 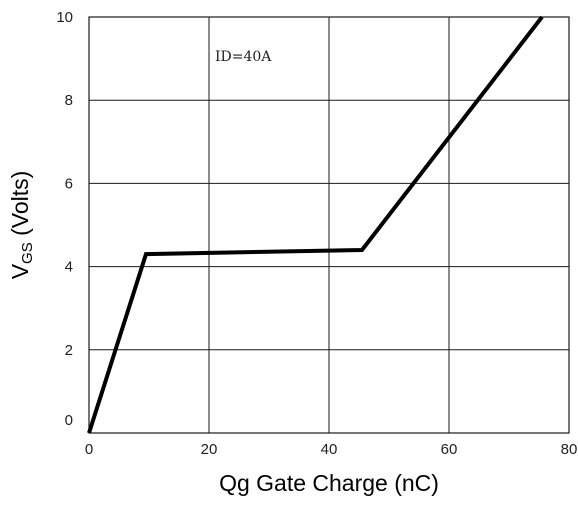 I want to click on x-tick-labels: 0 20 40 60 80, so click(x=331, y=449).